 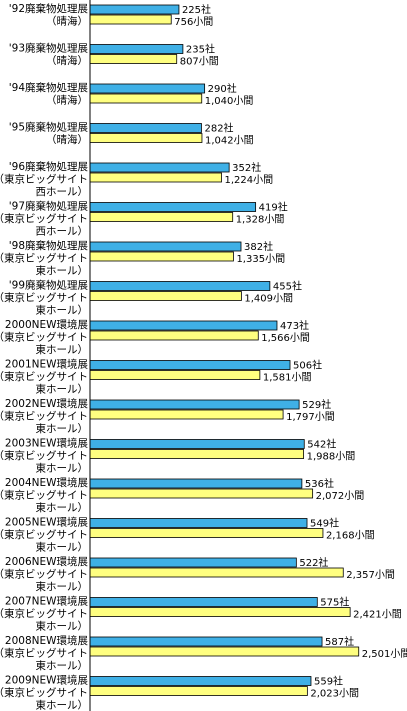 What do you see at coordinates (49, 94) in the screenshot?
I see `category-label: '94廃棄物処理展（晴海）` at bounding box center [49, 94].